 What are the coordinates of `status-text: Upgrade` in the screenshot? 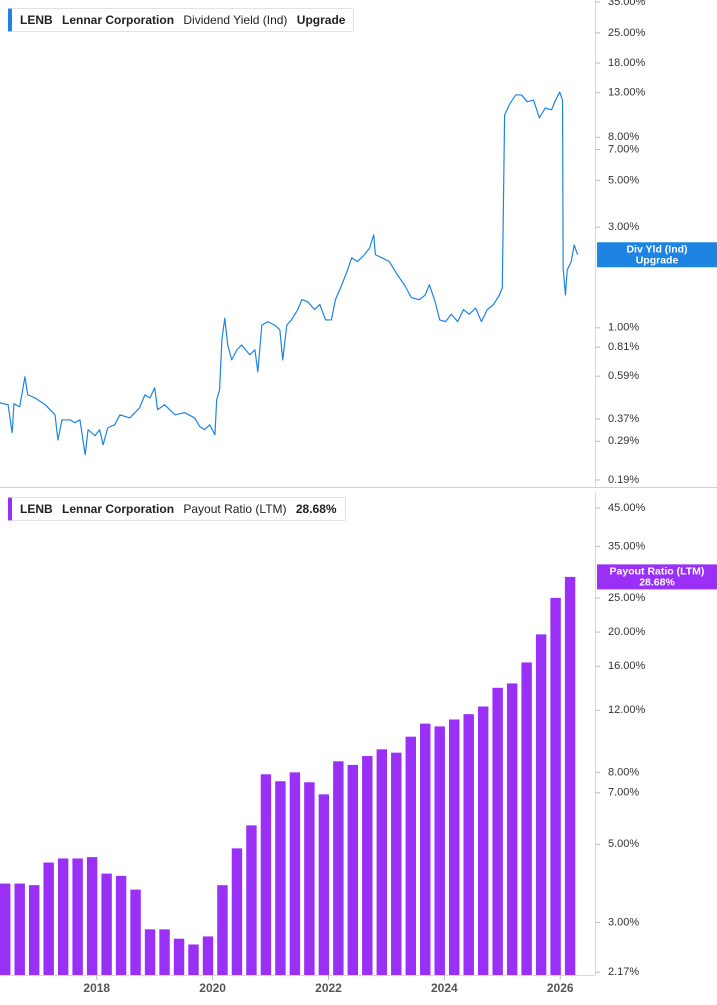 It's located at (321, 20).